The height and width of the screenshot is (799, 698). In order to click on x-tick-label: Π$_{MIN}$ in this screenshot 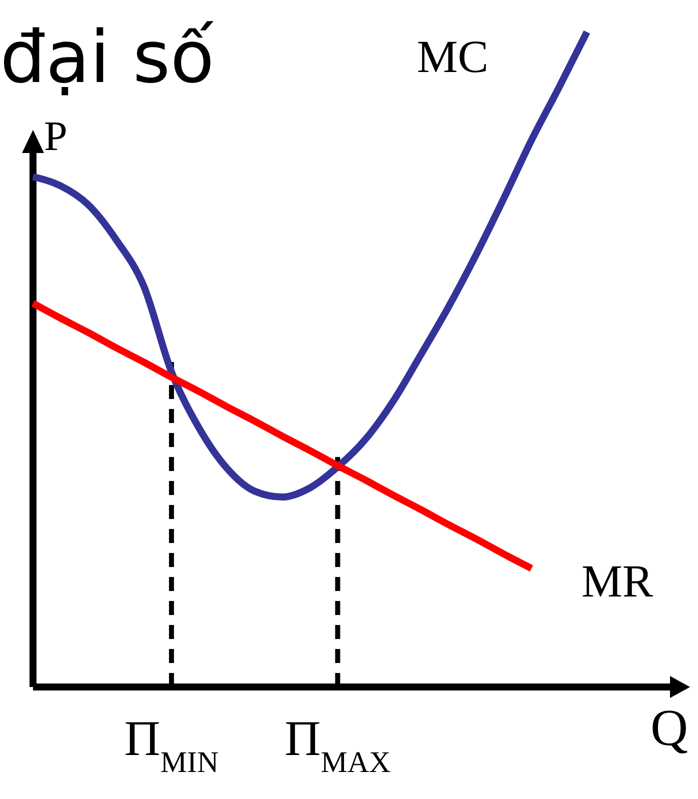, I will do `click(171, 744)`.